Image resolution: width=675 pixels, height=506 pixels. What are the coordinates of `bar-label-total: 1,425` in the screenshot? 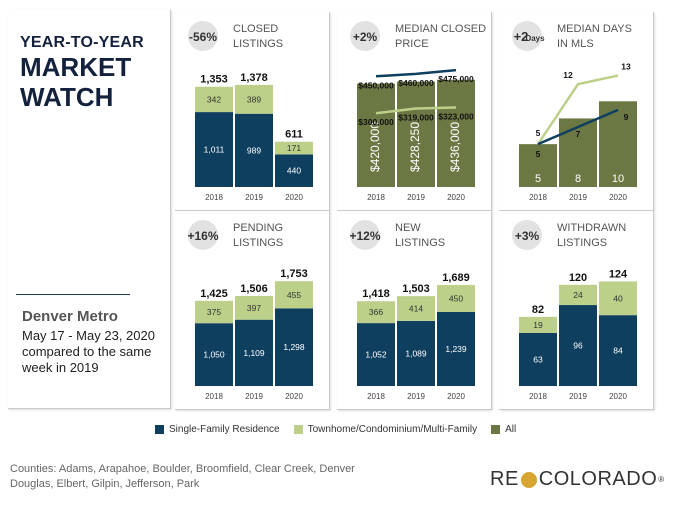 It's located at (214, 294).